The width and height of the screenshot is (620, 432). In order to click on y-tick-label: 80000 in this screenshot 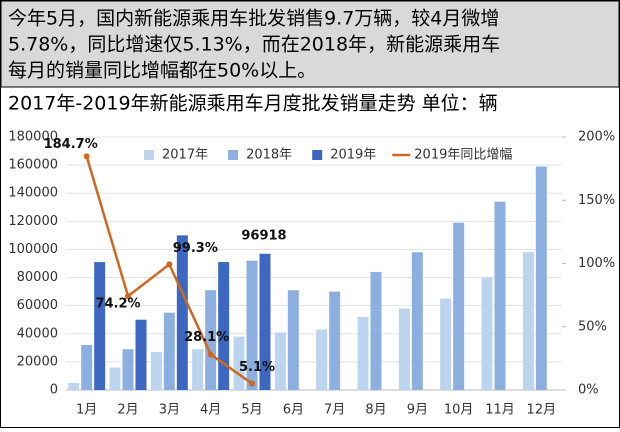, I will do `click(37, 277)`.